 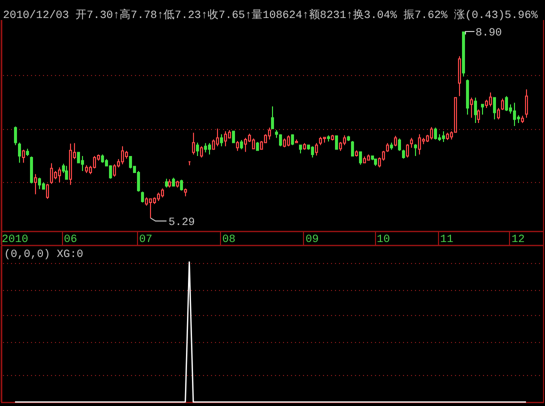 I want to click on x-tick-label: 08, so click(x=229, y=240).